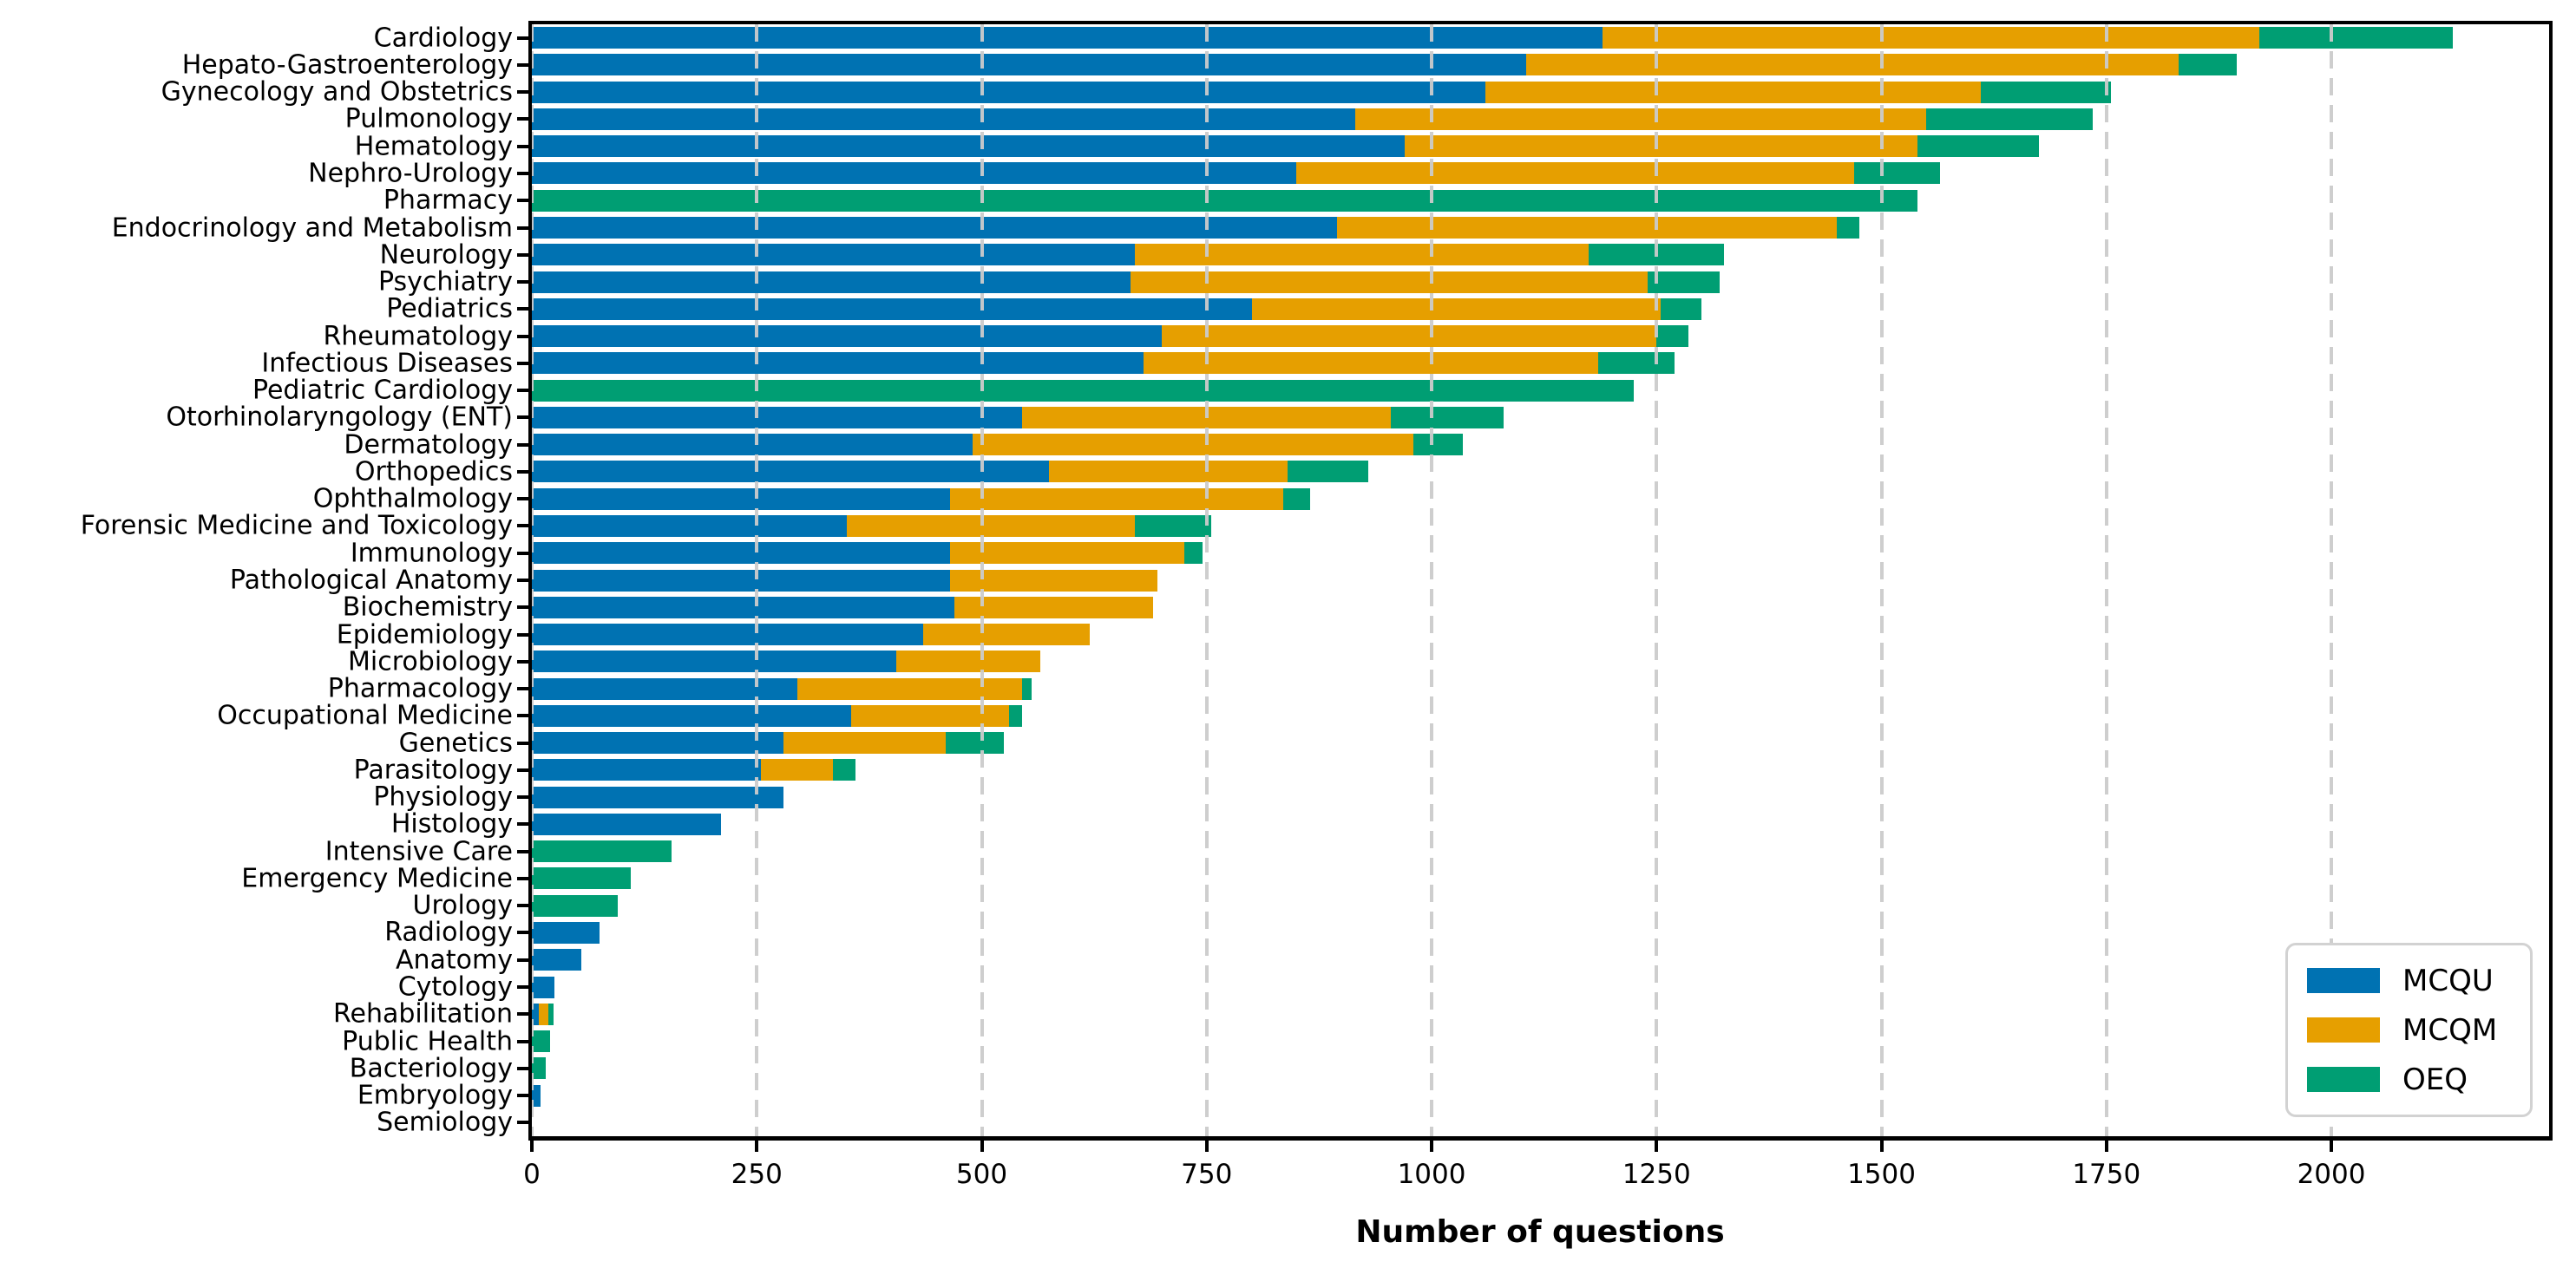  I want to click on category-label: Microbiology, so click(430, 661).